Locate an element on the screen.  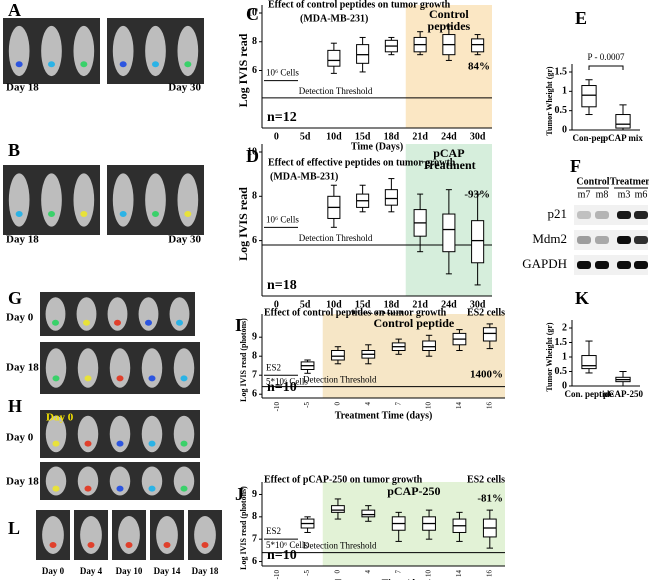
panel-letter: D is located at coordinates (252, 156).